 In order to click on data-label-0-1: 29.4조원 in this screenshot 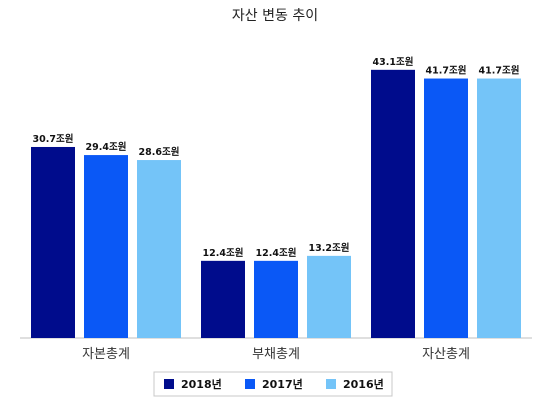, I will do `click(106, 147)`.